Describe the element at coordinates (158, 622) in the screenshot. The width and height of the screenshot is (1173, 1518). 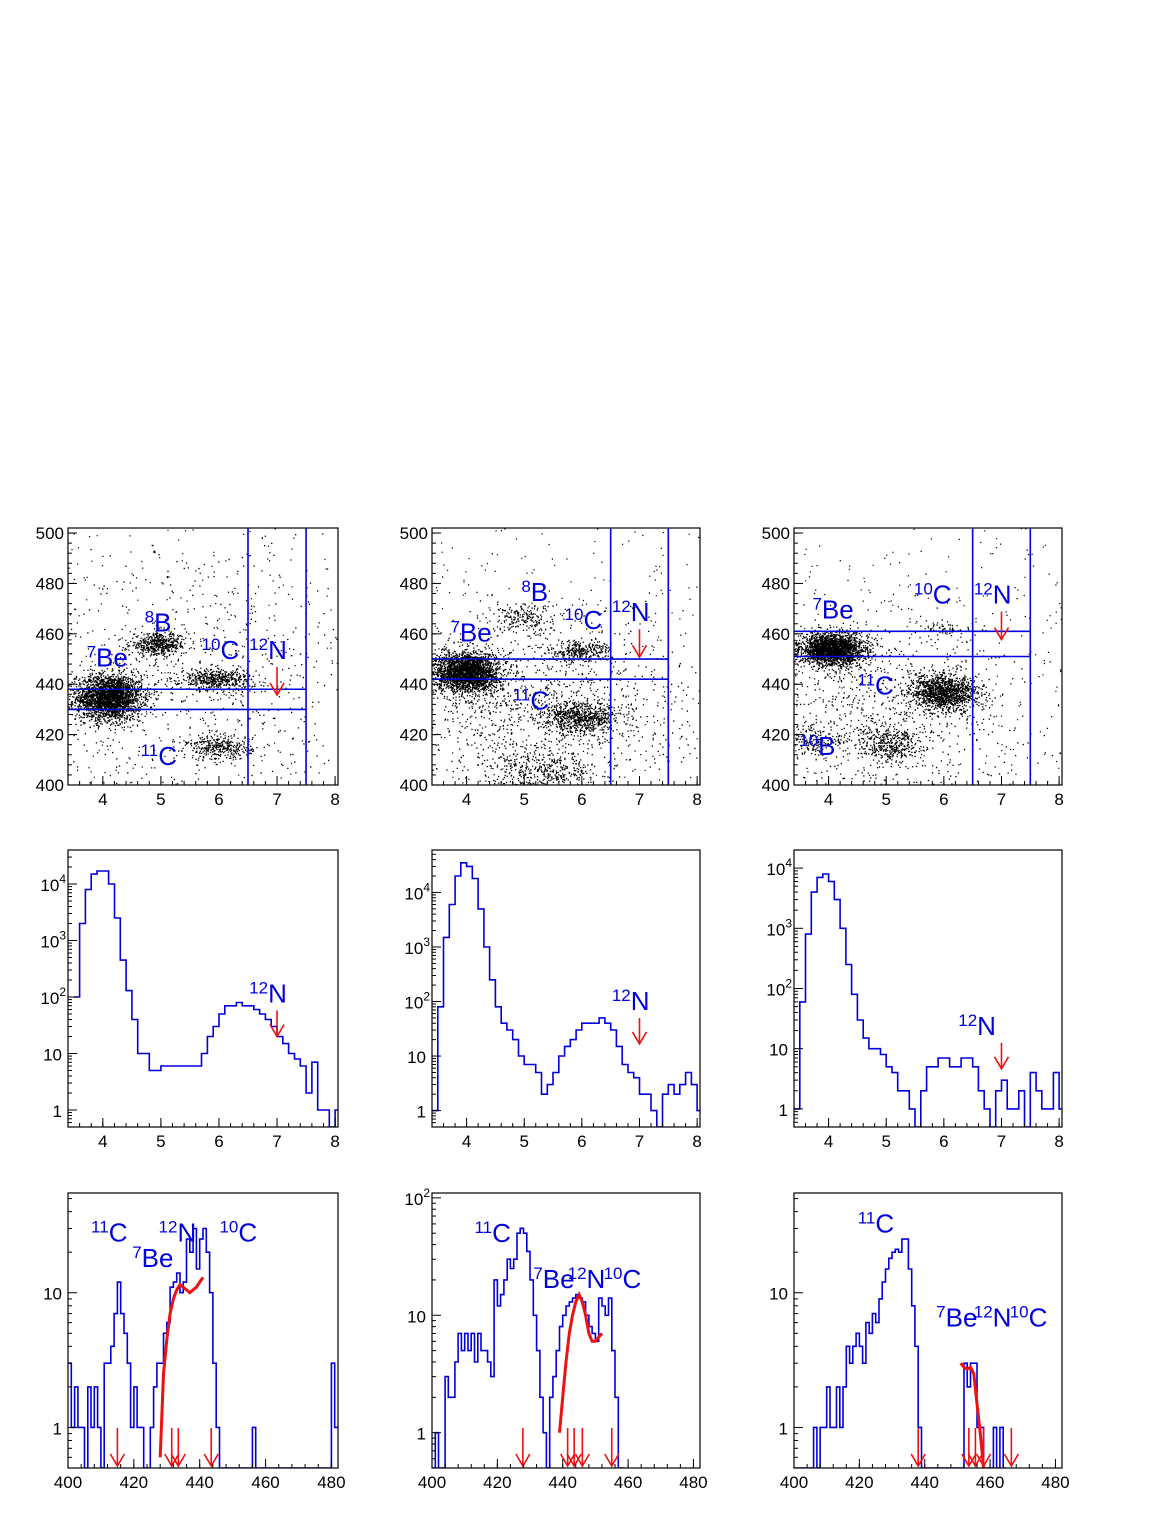
I see `isotope-label: 8B` at that location.